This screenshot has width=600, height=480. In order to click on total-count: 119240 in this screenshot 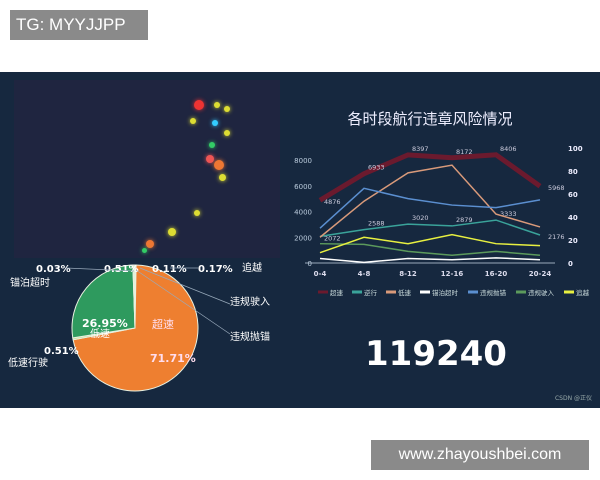, I will do `click(436, 354)`.